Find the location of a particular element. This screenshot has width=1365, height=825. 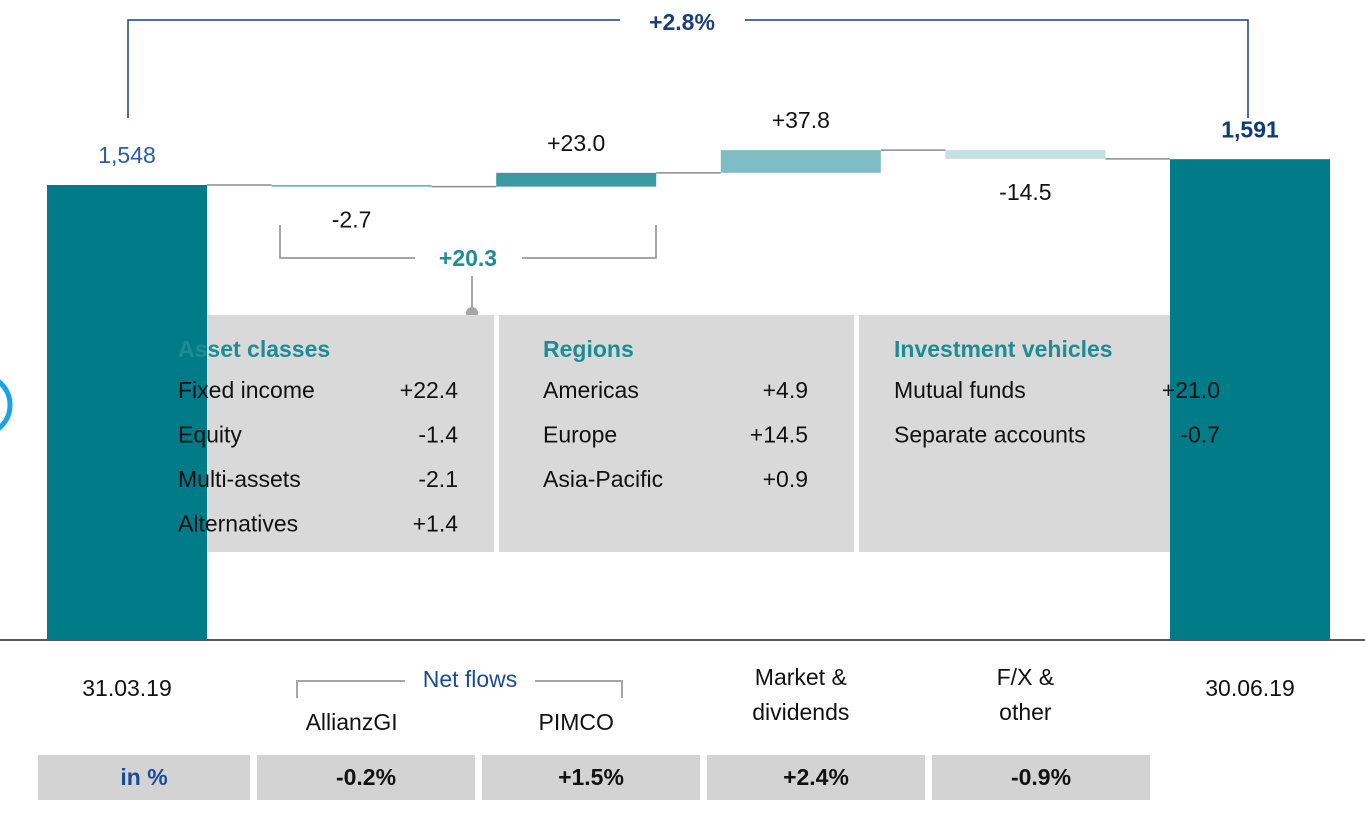

row-name: Multi-assets is located at coordinates (239, 479).